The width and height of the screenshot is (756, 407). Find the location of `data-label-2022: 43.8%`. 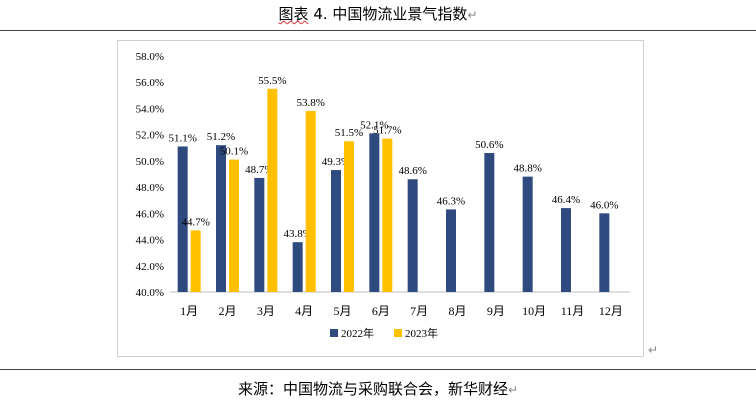

data-label-2022: 43.8% is located at coordinates (297, 234).